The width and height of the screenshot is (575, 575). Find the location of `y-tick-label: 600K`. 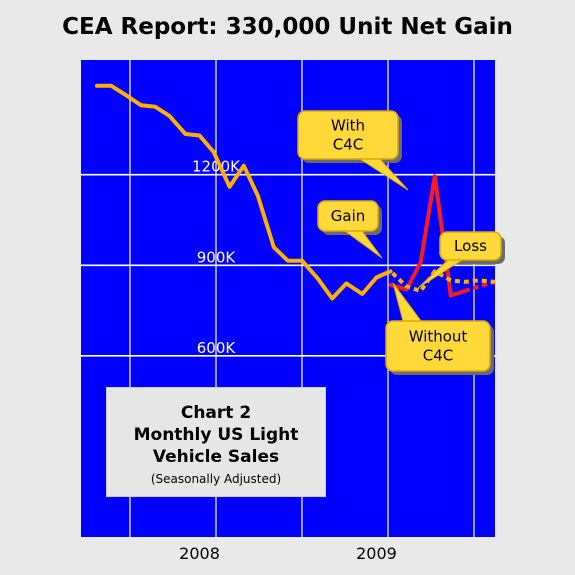

y-tick-label: 600K is located at coordinates (217, 348).